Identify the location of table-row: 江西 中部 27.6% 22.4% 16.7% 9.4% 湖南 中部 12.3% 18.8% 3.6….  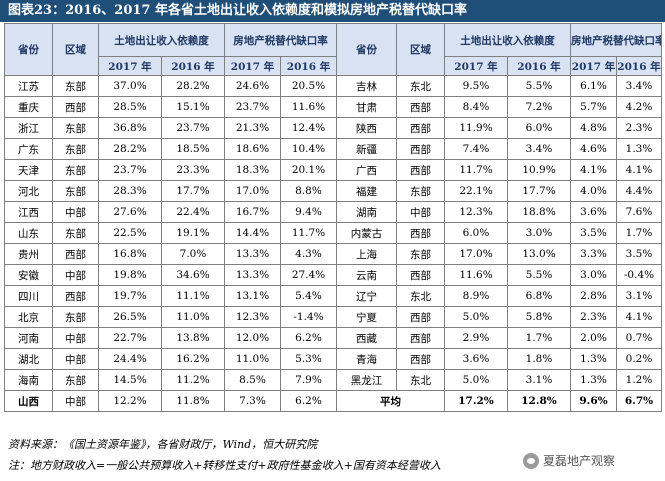
(333, 212).